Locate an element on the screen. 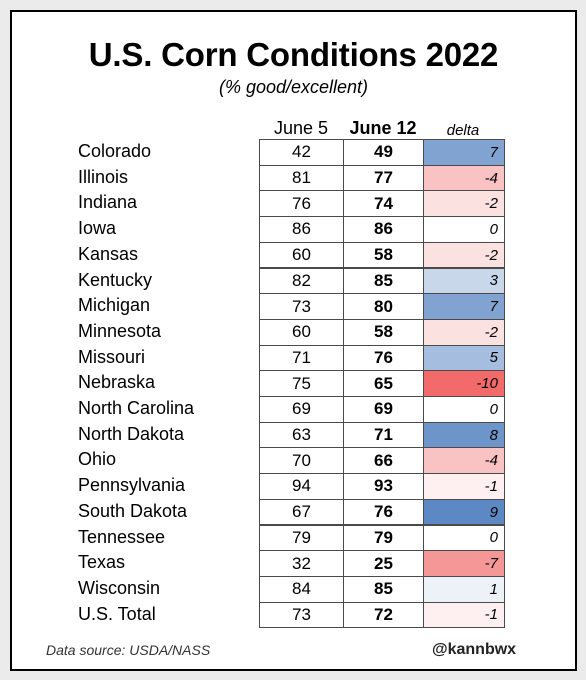 Image resolution: width=586 pixels, height=680 pixels. cell-delta: 3 is located at coordinates (464, 281).